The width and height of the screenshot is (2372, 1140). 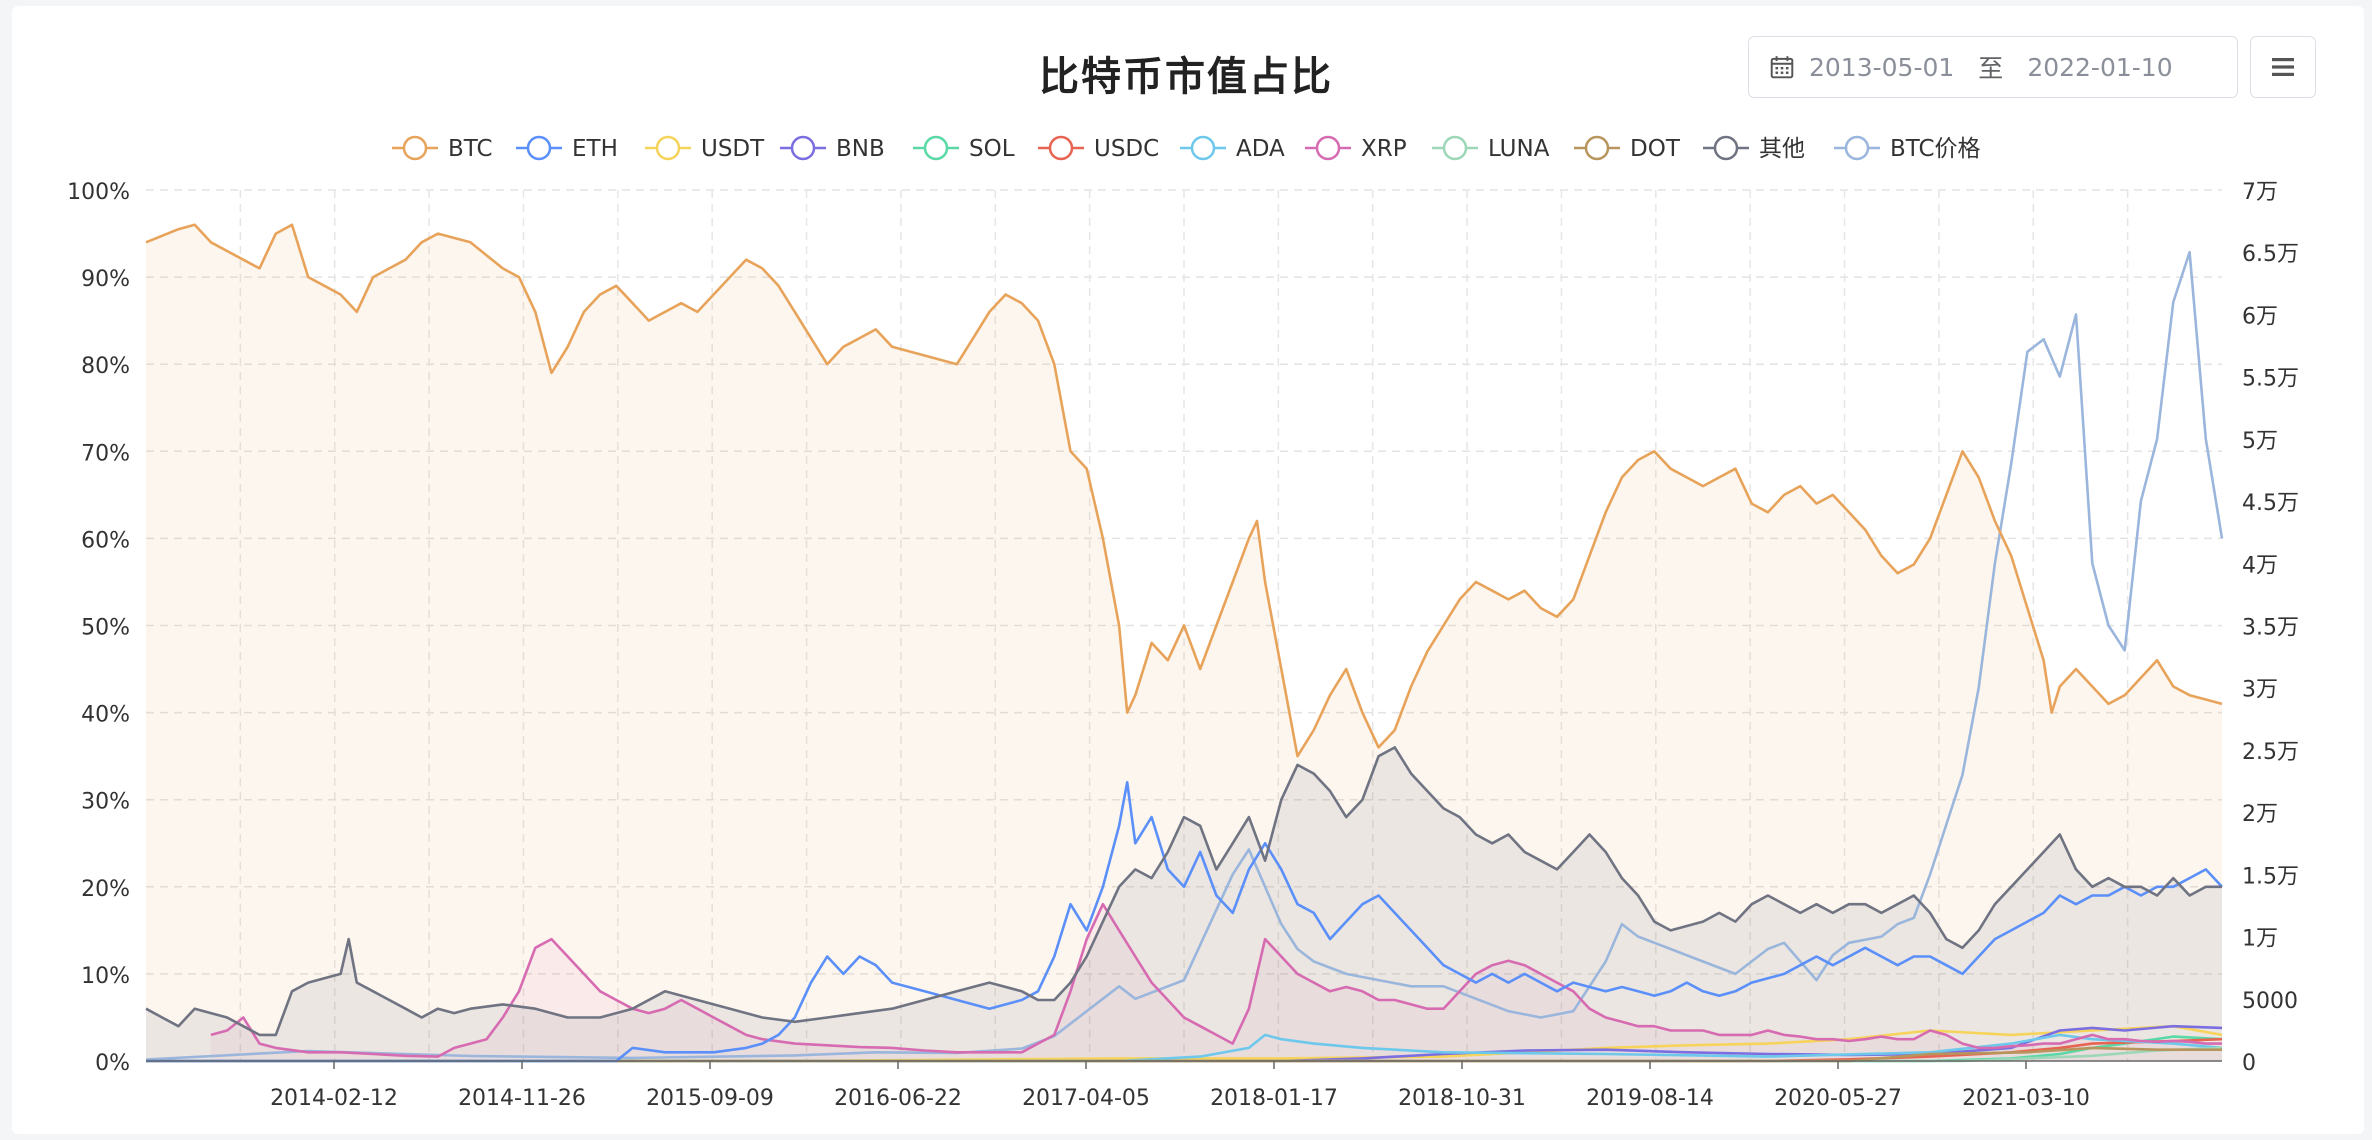 I want to click on legend-label: ETH, so click(x=595, y=149).